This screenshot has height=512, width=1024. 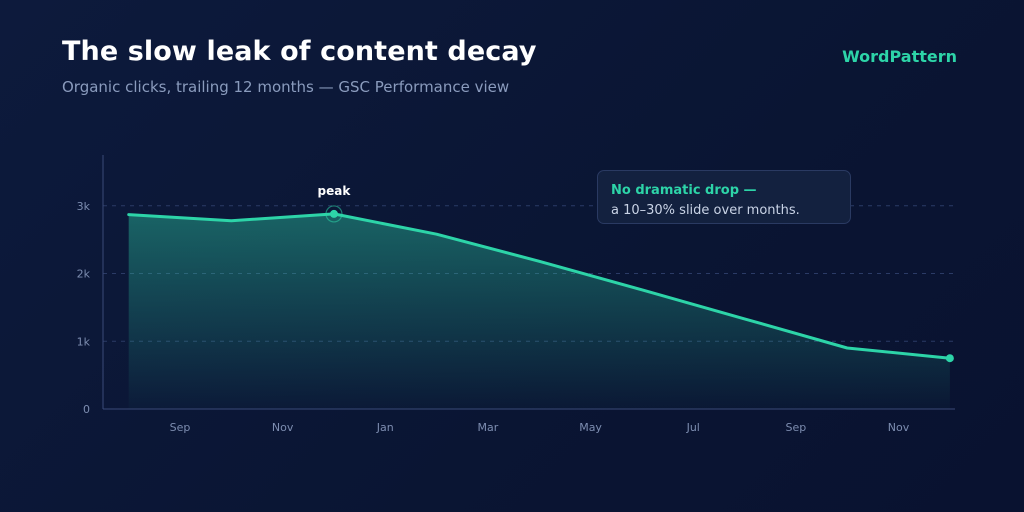 What do you see at coordinates (488, 427) in the screenshot?
I see `x-tick-label: Mar` at bounding box center [488, 427].